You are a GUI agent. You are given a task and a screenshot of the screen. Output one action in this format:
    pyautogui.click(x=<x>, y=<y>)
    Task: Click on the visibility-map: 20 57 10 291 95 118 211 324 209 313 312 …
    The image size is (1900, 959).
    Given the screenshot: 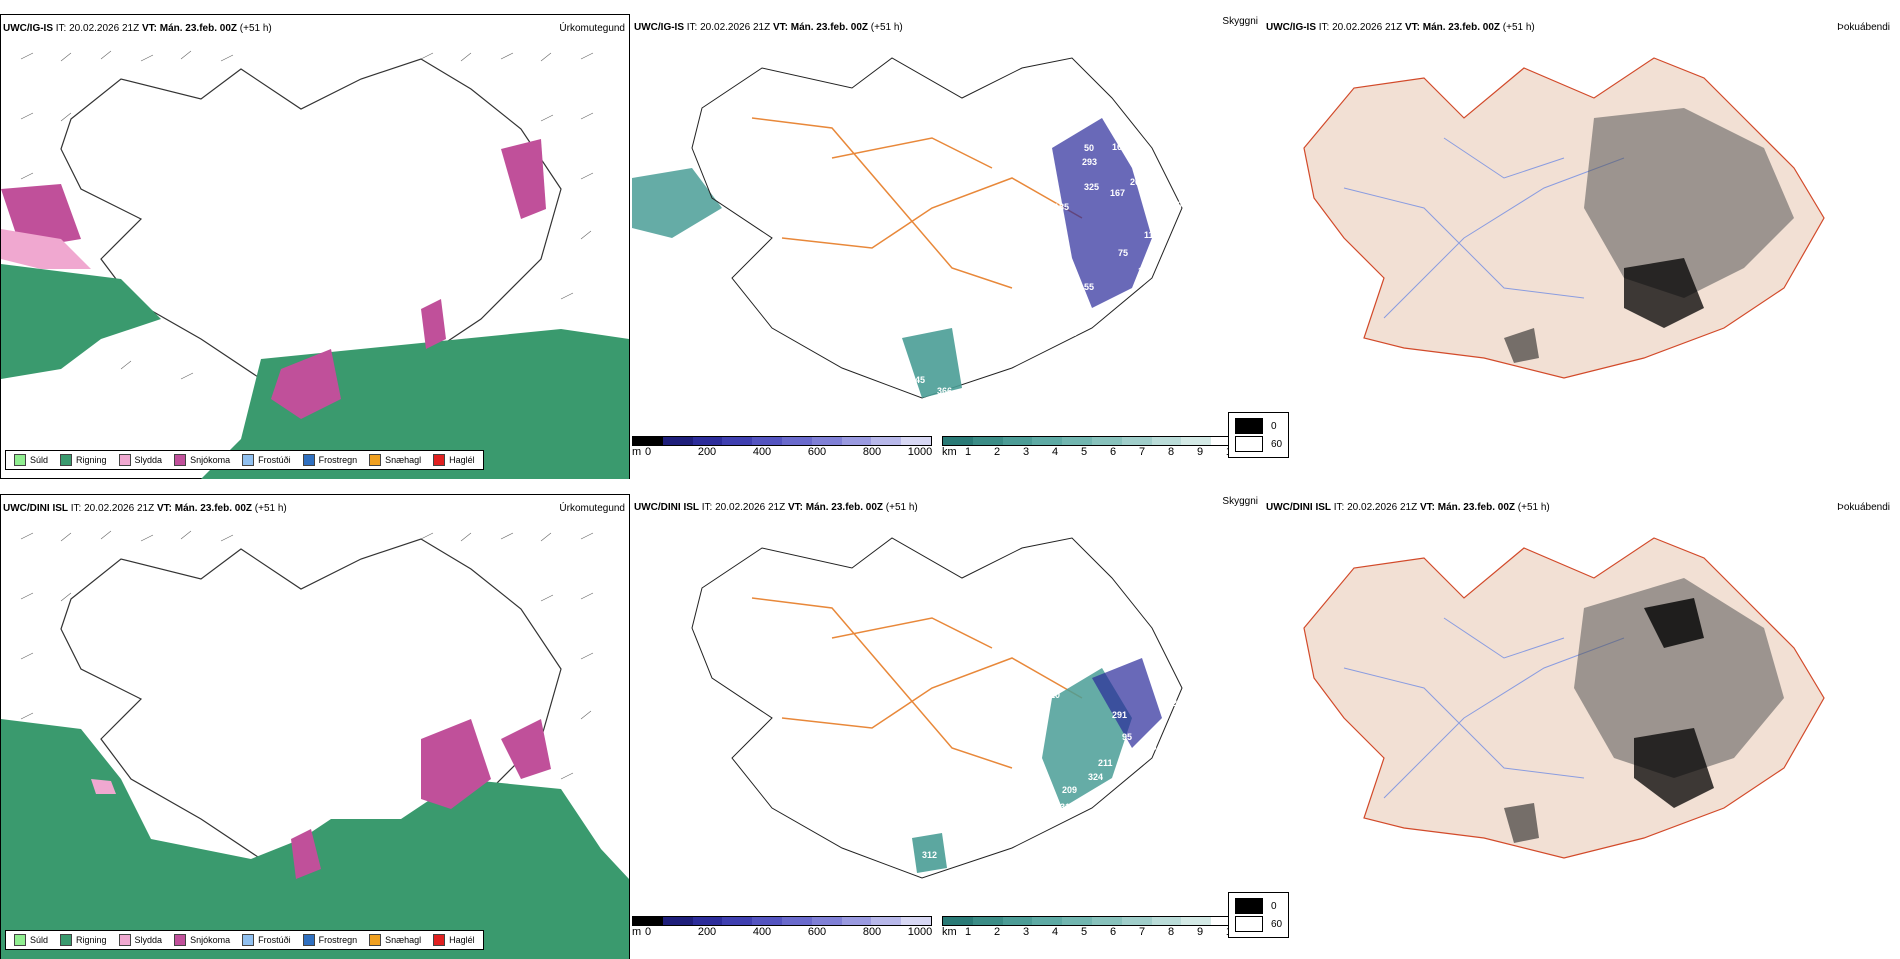 What is the action you would take?
    pyautogui.click(x=937, y=708)
    